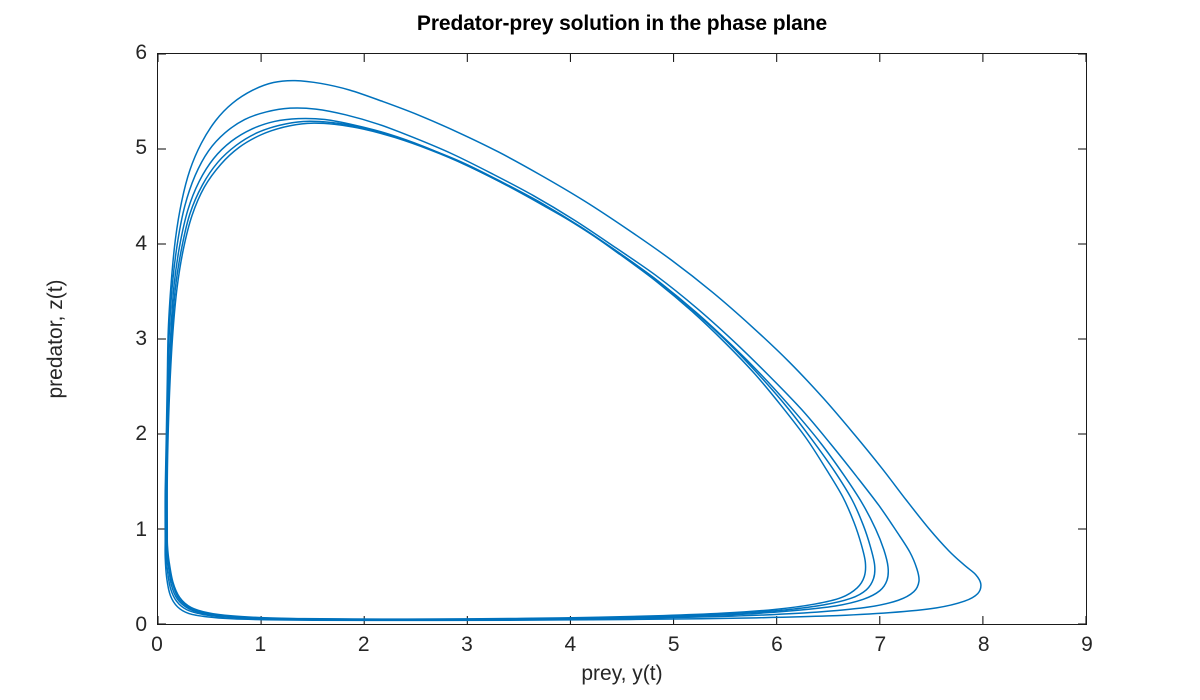 This screenshot has height=700, width=1200. What do you see at coordinates (141, 624) in the screenshot?
I see `y-tick-label: 0` at bounding box center [141, 624].